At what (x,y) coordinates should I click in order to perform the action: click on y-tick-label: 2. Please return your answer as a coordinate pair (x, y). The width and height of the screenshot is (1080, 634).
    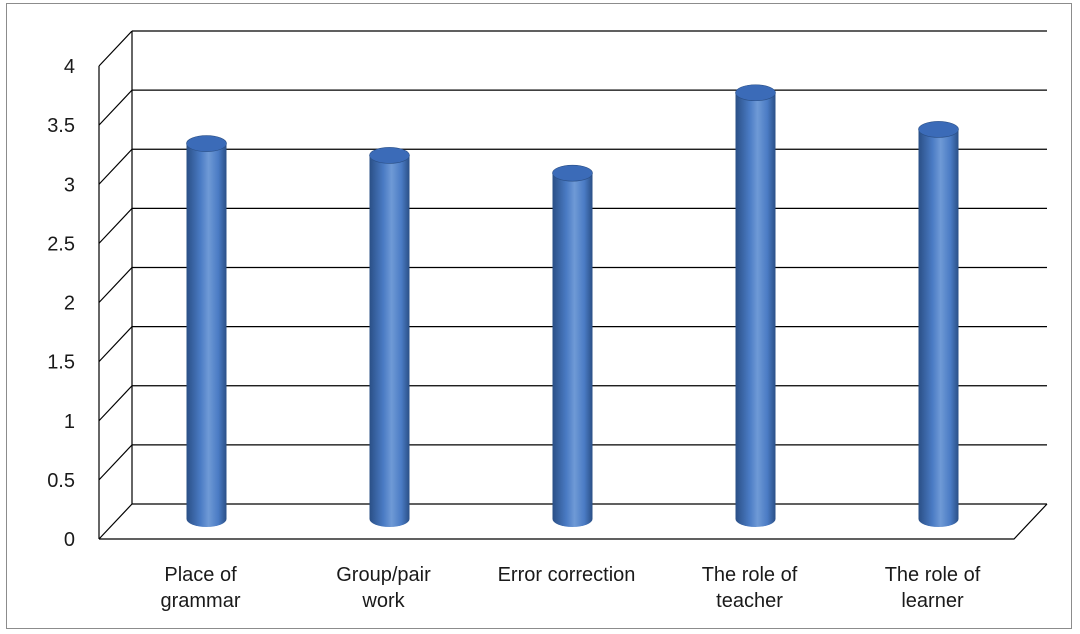
    Looking at the image, I should click on (69, 304).